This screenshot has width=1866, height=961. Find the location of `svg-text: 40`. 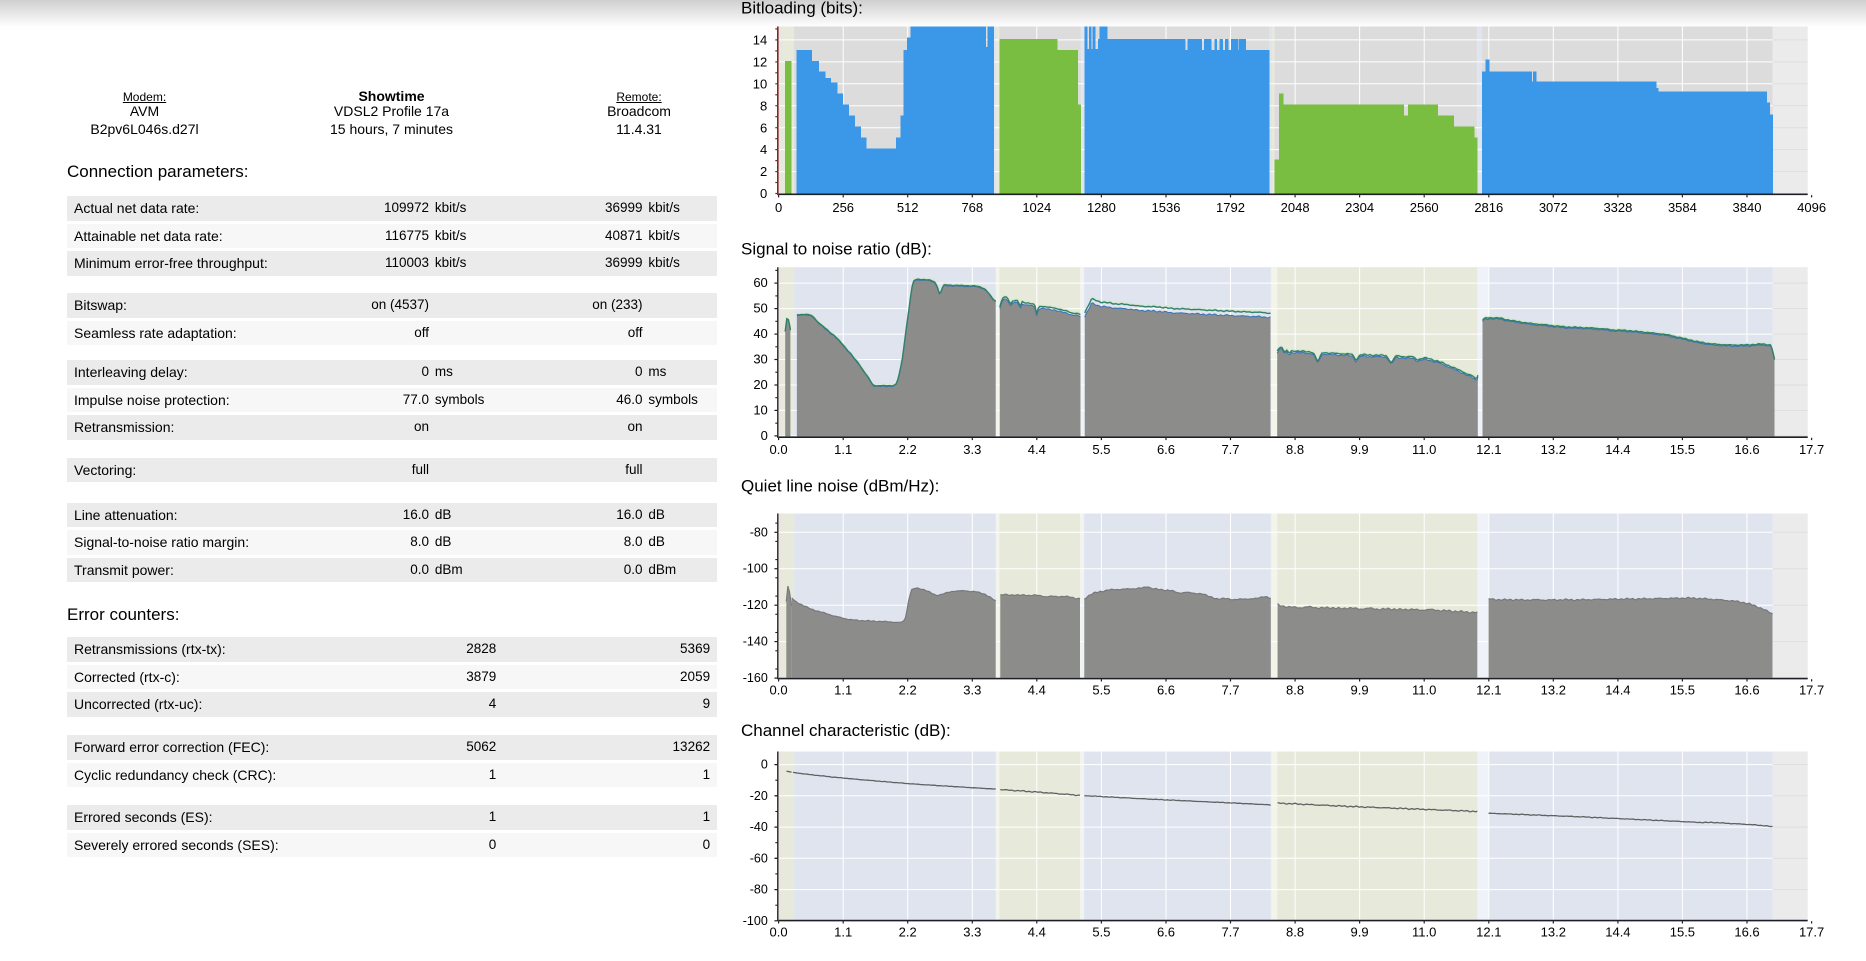

svg-text: 40 is located at coordinates (760, 333).